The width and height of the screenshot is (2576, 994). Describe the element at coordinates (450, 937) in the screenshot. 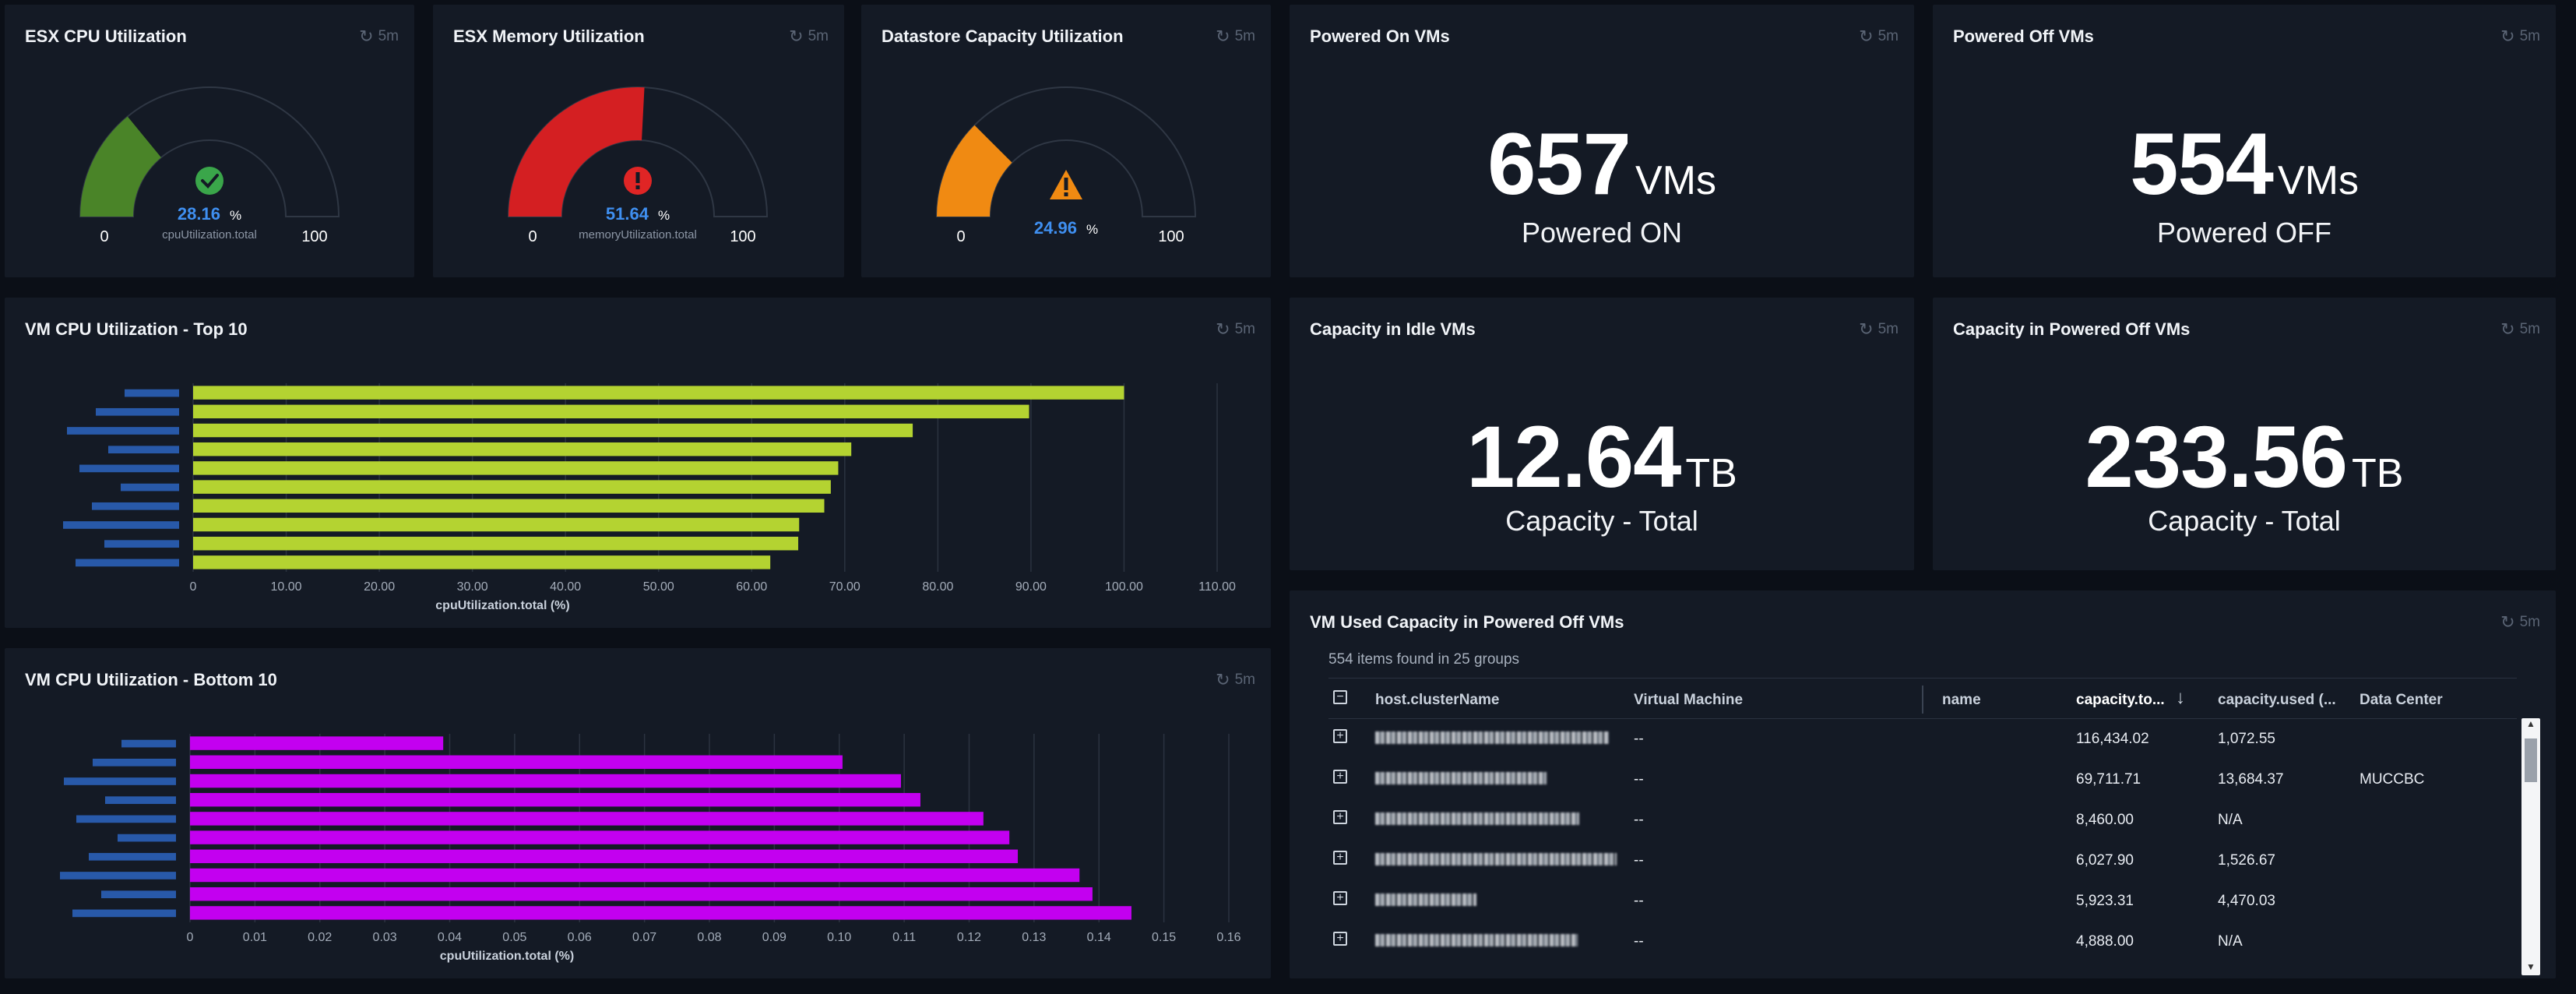

I see `x-tick-label: 0.04` at that location.